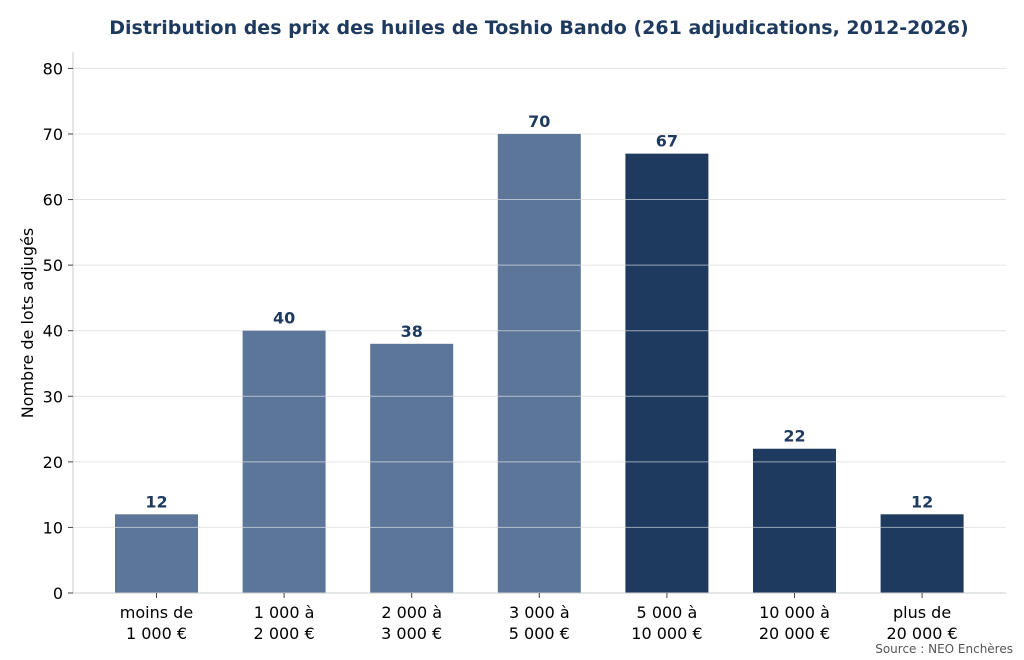 This screenshot has width=1024, height=660. Describe the element at coordinates (284, 612) in the screenshot. I see `x-tick-label: 1 000 à` at that location.